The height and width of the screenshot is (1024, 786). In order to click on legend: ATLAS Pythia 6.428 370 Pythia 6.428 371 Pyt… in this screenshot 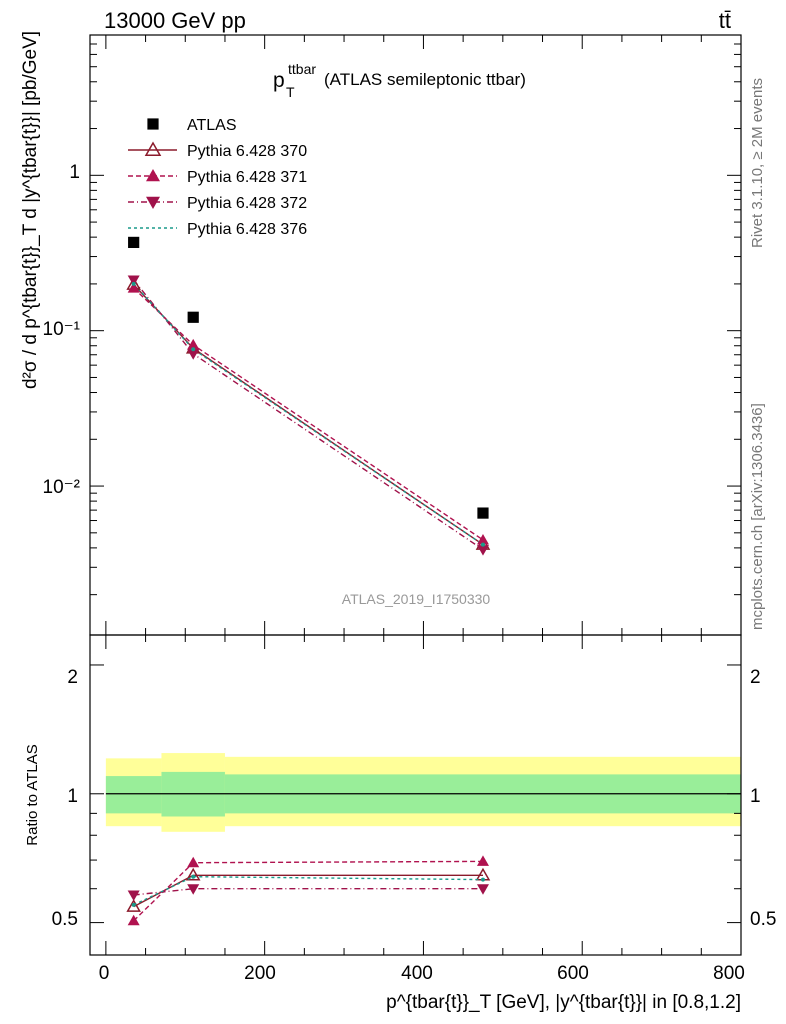, I will do `click(217, 177)`.